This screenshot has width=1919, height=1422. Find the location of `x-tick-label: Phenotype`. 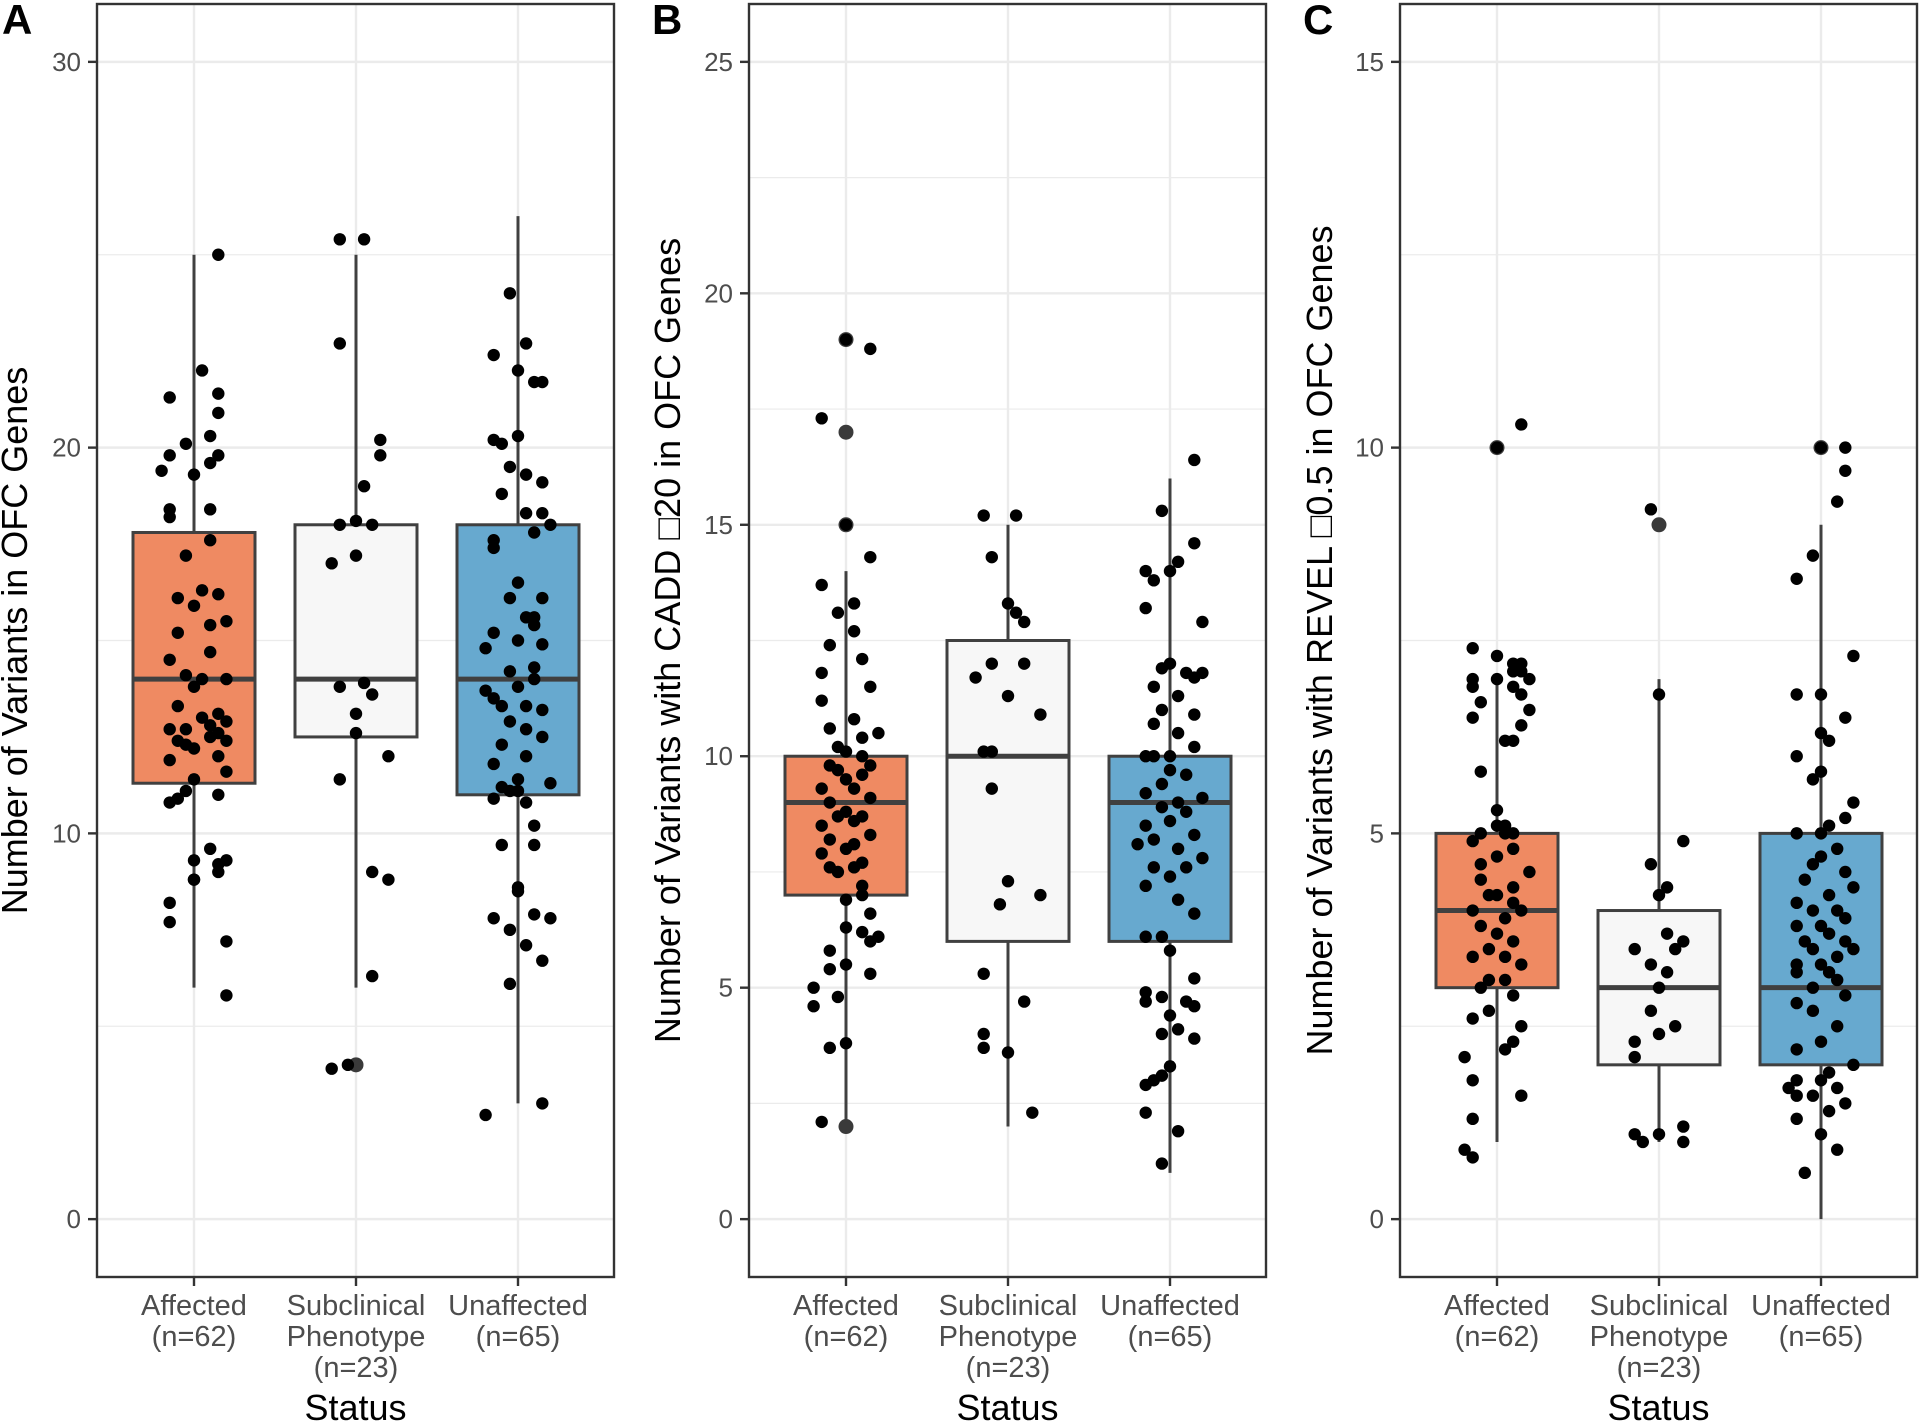

x-tick-label: Phenotype is located at coordinates (1659, 1337).